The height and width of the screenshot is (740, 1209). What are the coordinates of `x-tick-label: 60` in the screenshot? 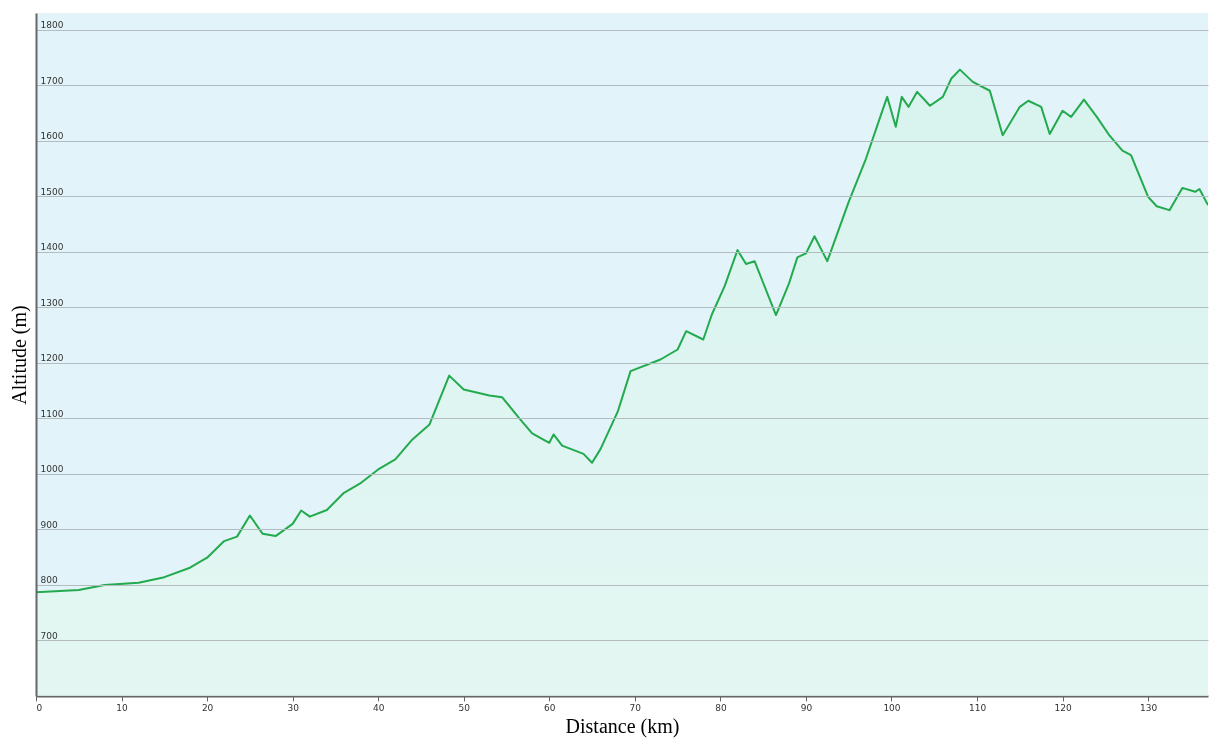 It's located at (550, 707).